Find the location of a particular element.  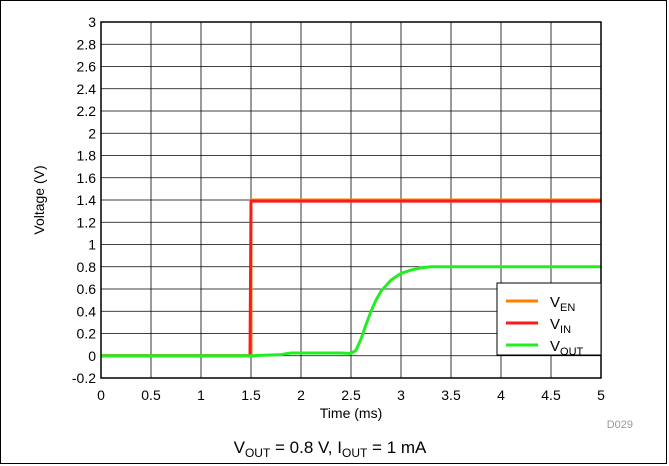

figure-code: D029 is located at coordinates (620, 425).